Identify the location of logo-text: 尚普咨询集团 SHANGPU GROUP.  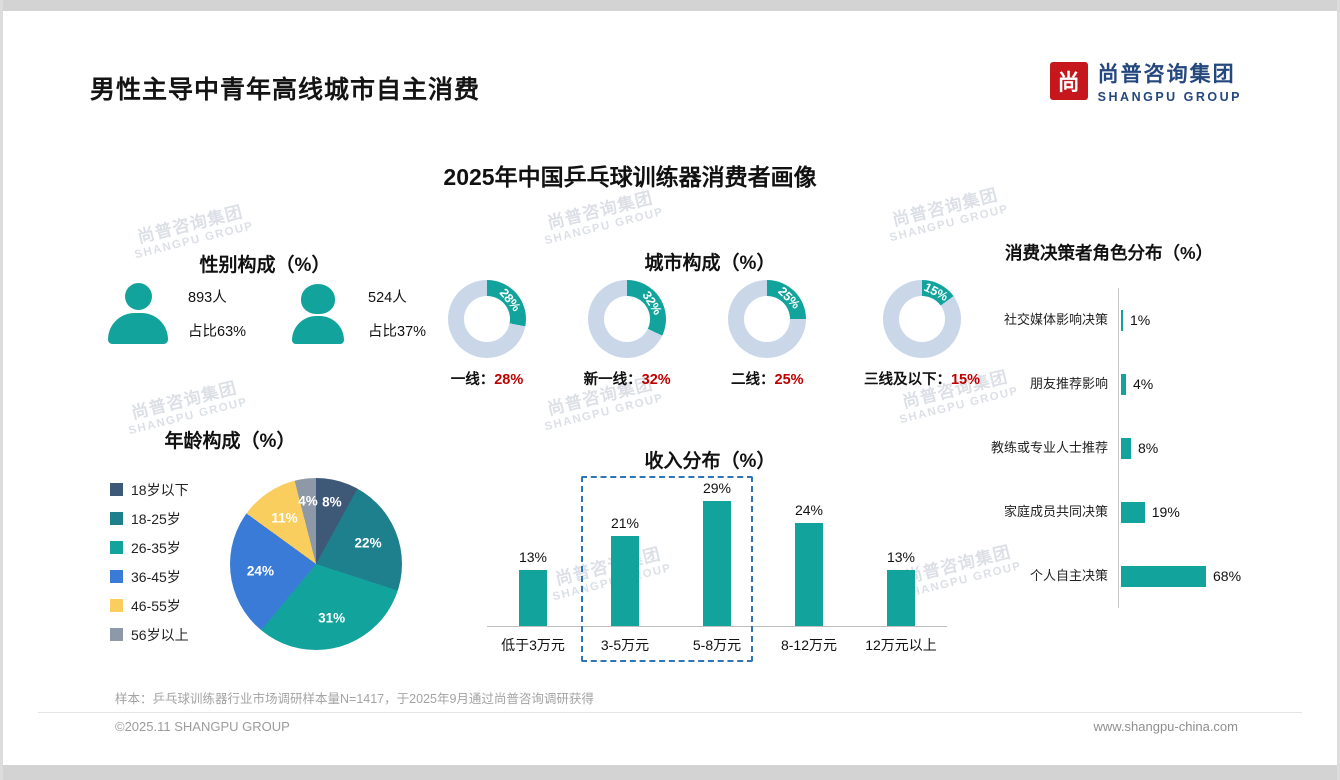
(1170, 81).